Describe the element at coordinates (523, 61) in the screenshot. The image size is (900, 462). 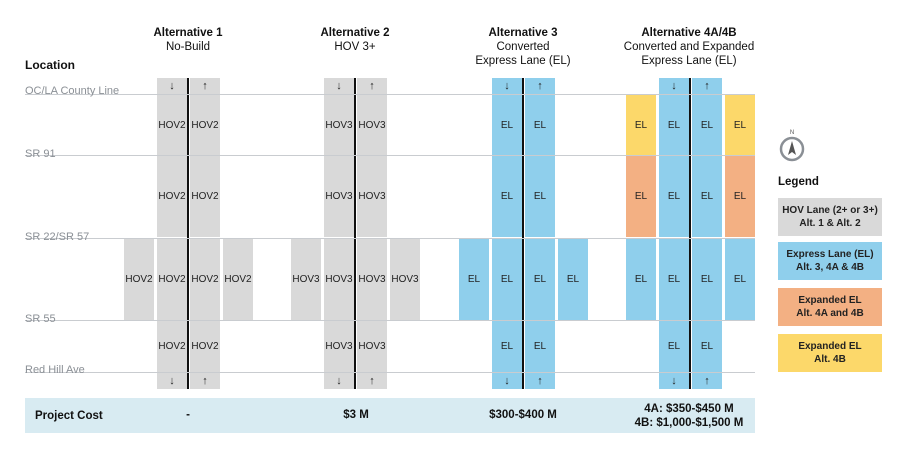
I see `alt3-subtitle-2: Express Lane (EL)` at that location.